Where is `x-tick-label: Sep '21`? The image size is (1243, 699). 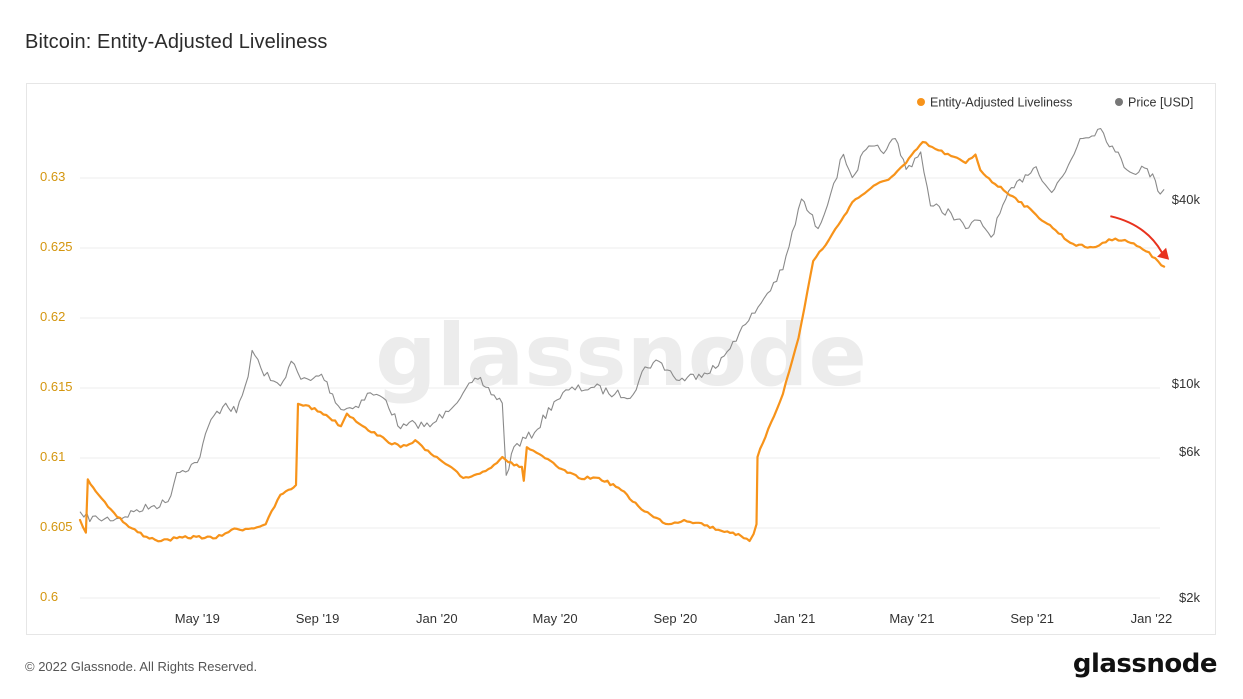 x-tick-label: Sep '21 is located at coordinates (1032, 618).